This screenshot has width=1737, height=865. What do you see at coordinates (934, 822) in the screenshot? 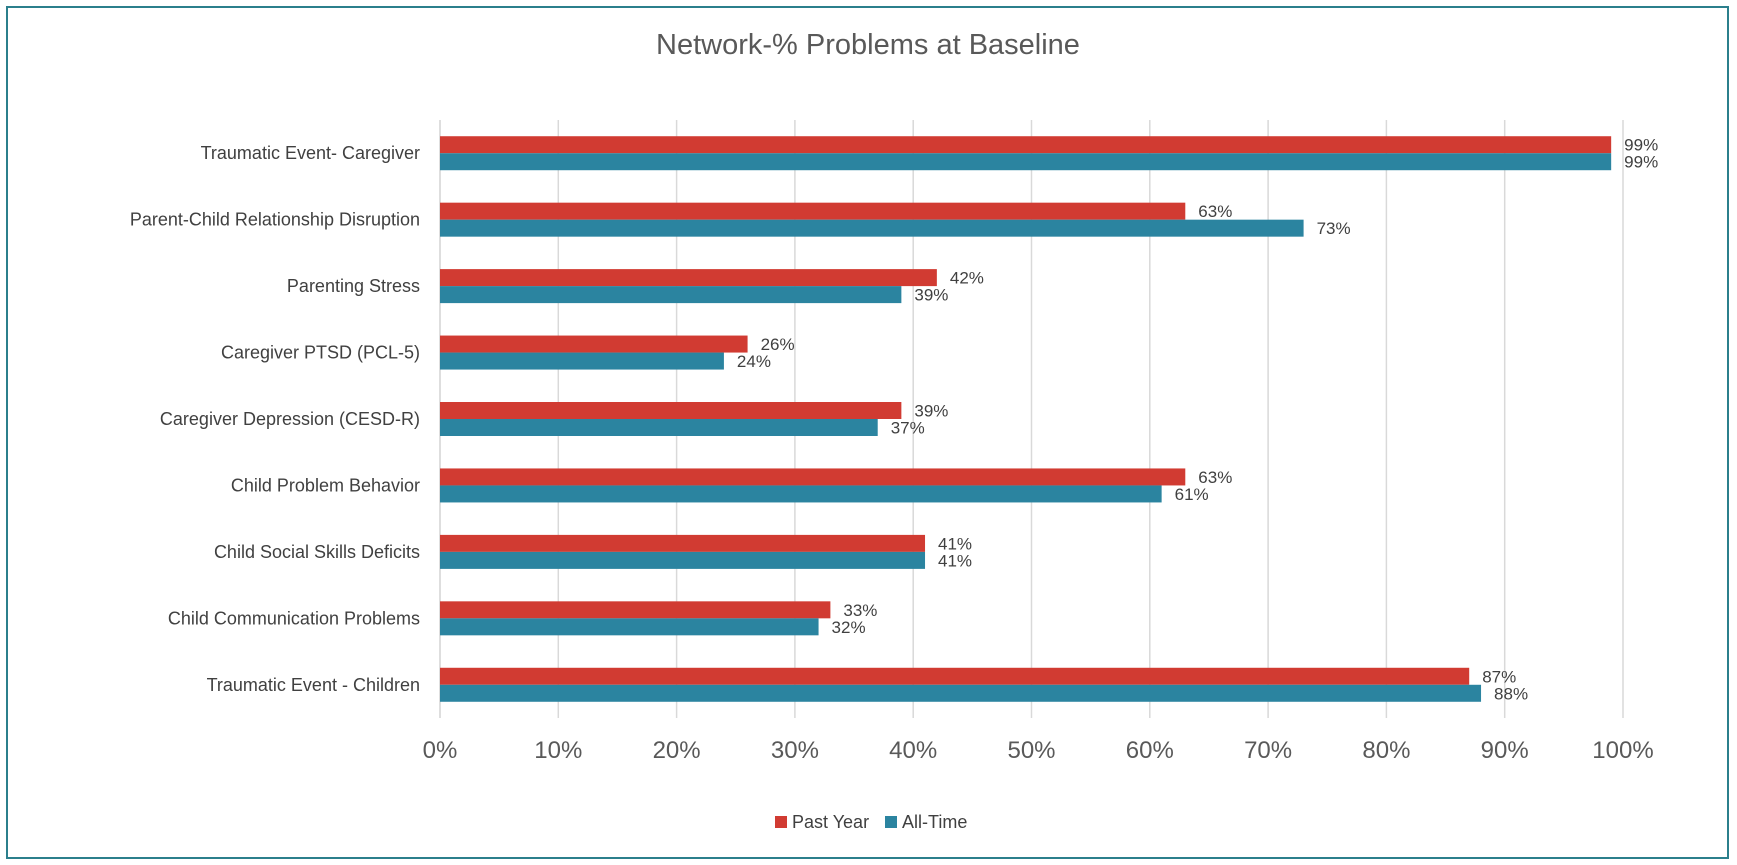
I see `legend-label: All-Time` at bounding box center [934, 822].